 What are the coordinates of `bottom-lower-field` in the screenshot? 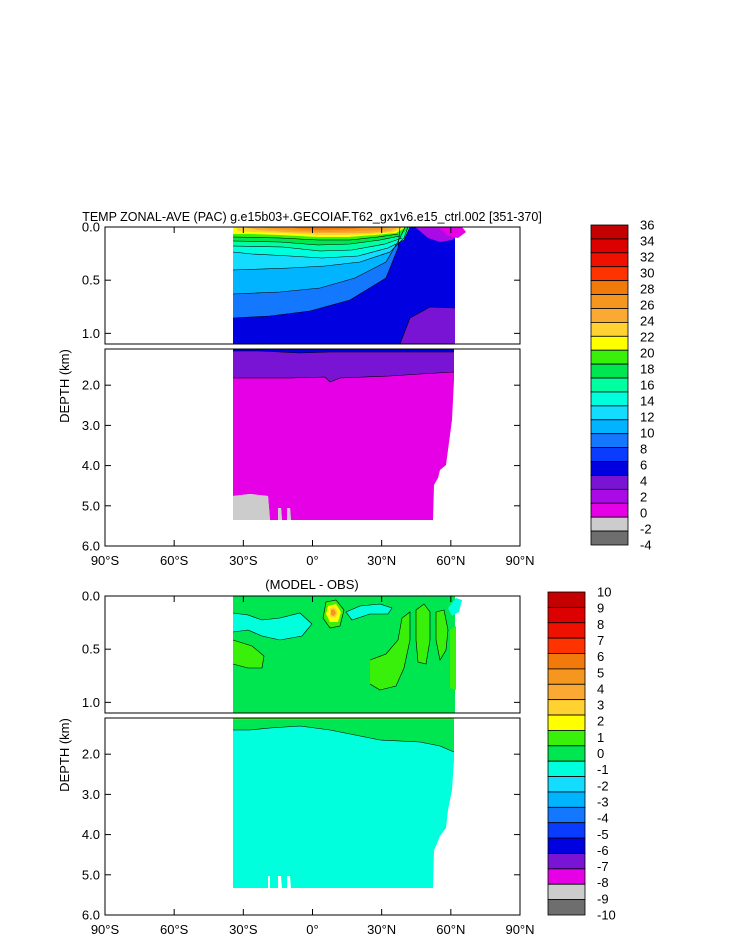 It's located at (344, 803).